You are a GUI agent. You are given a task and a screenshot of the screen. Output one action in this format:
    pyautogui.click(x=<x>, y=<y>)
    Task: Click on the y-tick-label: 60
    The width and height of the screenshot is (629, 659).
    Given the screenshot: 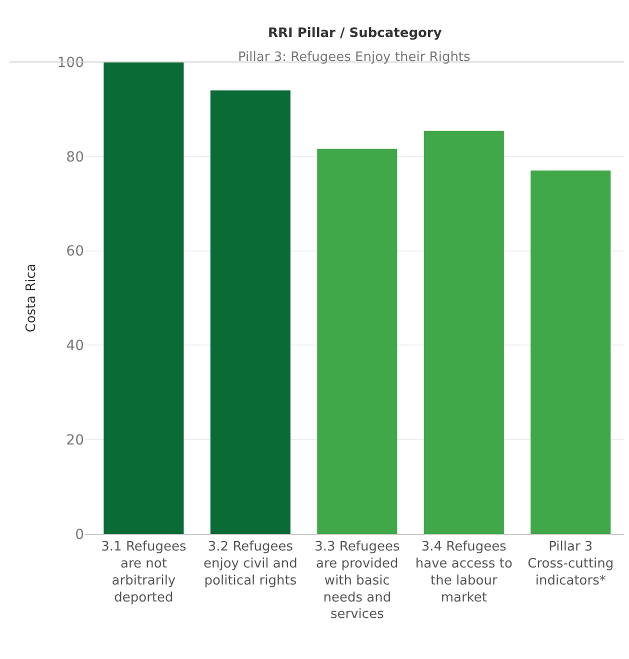 What is the action you would take?
    pyautogui.click(x=75, y=252)
    